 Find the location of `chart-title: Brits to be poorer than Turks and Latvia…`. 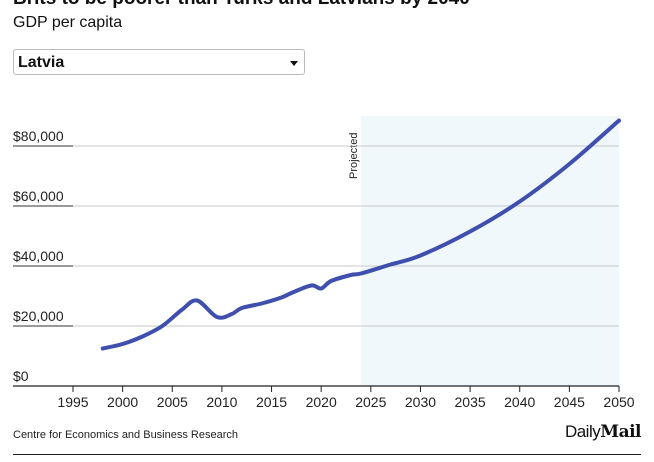

chart-title: Brits to be poorer than Turks and Latvia… is located at coordinates (241, 5).